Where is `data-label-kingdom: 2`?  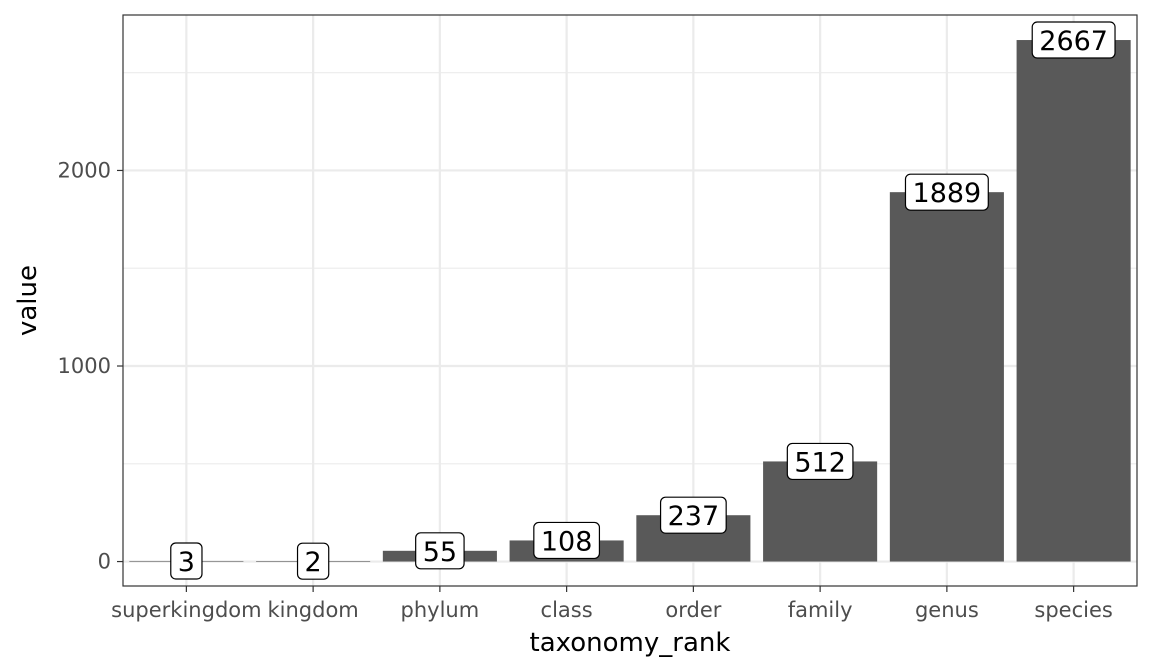 data-label-kingdom: 2 is located at coordinates (313, 561).